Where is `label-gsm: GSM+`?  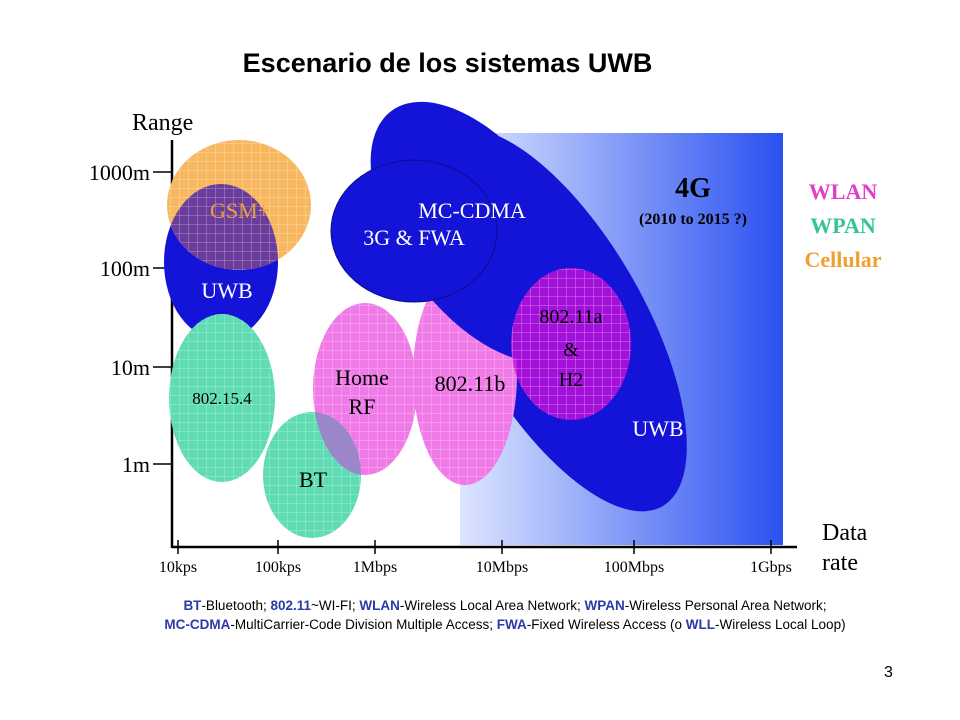
label-gsm: GSM+ is located at coordinates (240, 210).